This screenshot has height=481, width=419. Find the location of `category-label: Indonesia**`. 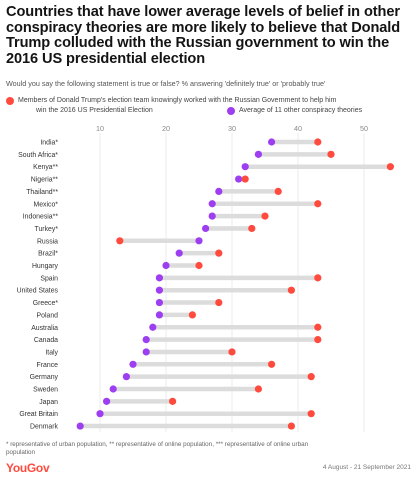

category-label: Indonesia** is located at coordinates (41, 217).